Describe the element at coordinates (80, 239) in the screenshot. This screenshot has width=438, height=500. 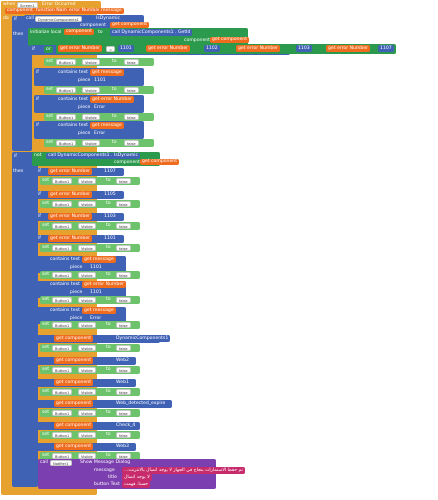
I see `row-err-4: if get error Number 1101` at that location.